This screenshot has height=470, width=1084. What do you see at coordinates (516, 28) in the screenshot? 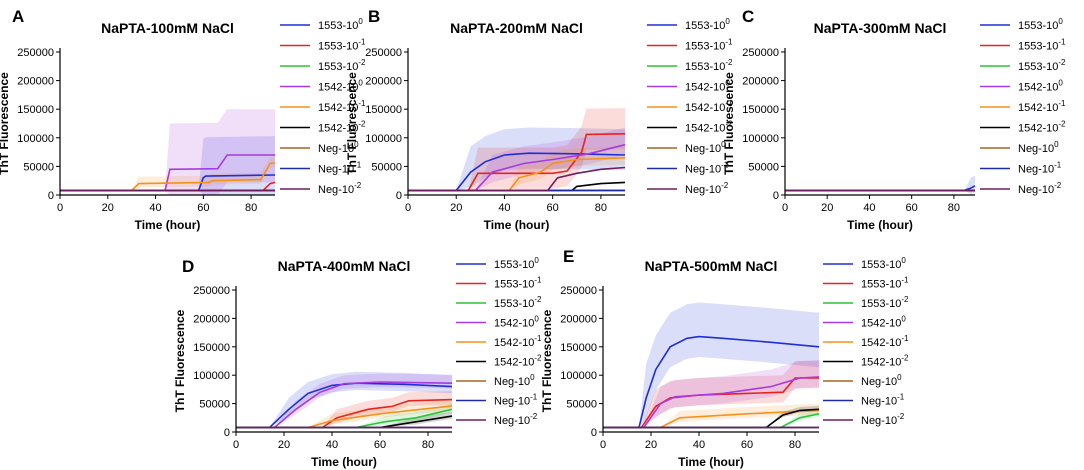
I see `chart-title: NaPTA-200mM NaCl` at bounding box center [516, 28].